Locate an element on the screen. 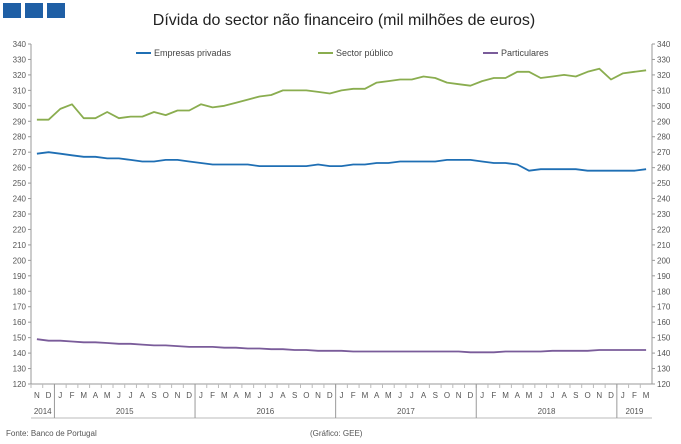 The height and width of the screenshot is (444, 681). y-tick-label-left: 140 is located at coordinates (20, 353).